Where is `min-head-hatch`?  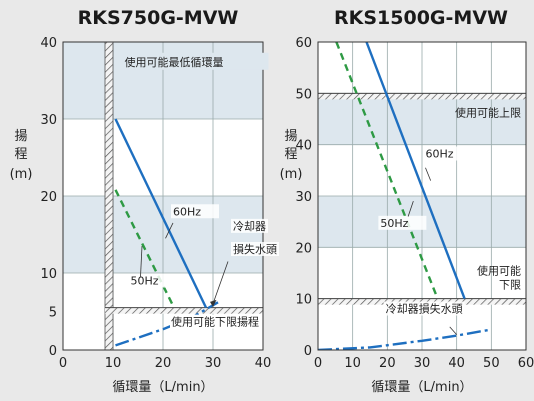 min-head-hatch is located at coordinates (184, 310).